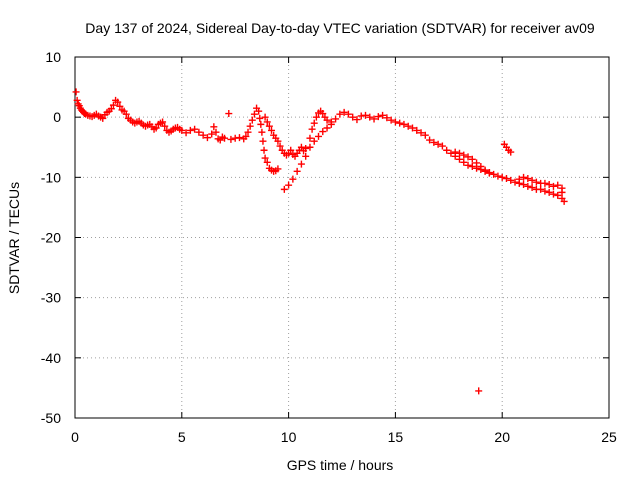  Describe the element at coordinates (51, 358) in the screenshot. I see `y-tick-label: -40` at that location.